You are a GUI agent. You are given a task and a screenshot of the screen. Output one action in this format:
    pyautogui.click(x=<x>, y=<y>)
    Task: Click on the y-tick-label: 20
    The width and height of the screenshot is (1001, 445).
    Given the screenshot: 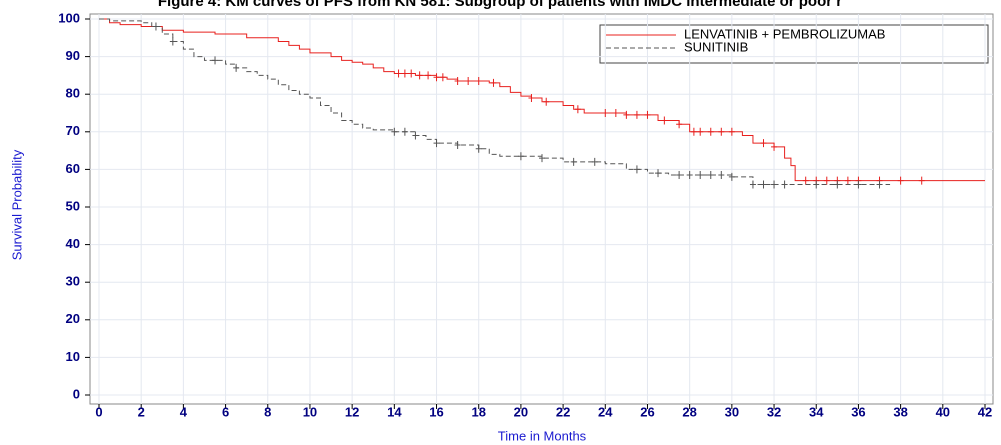 What is the action you would take?
    pyautogui.click(x=73, y=318)
    